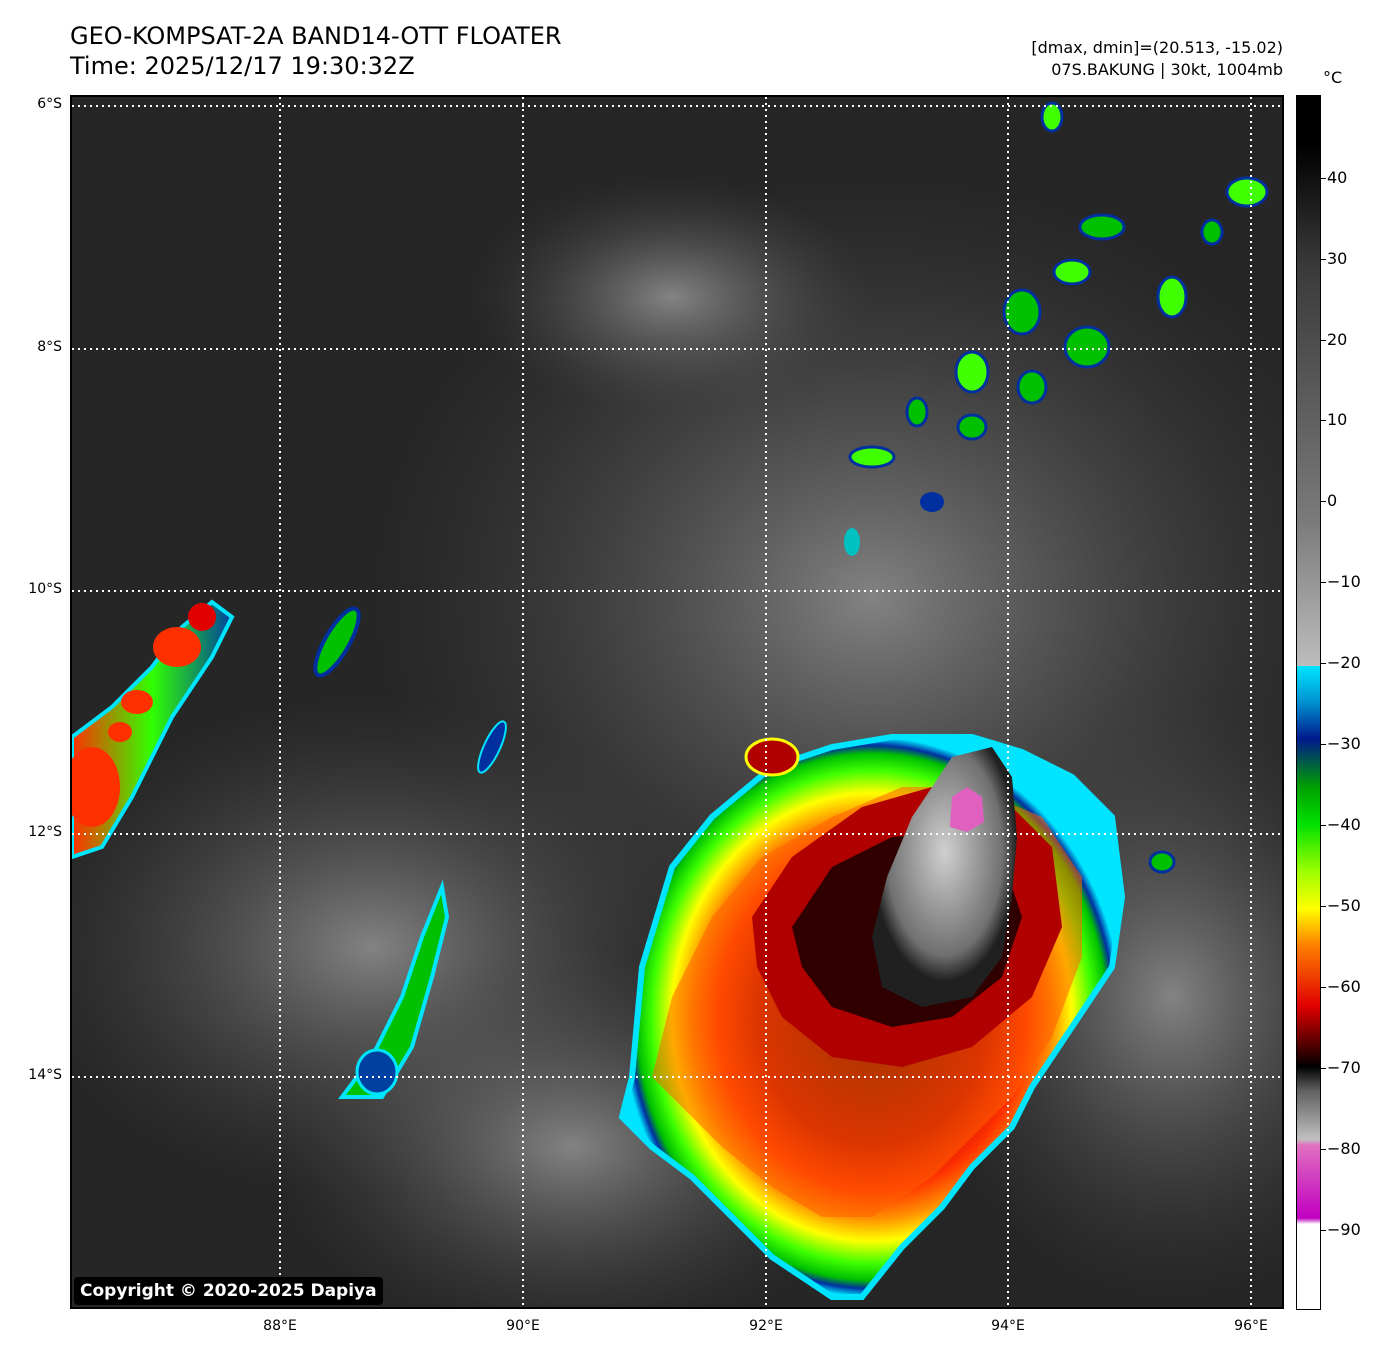  I want to click on copyright-label: Copyright © 2020-2025 Dapiya, so click(228, 1291).